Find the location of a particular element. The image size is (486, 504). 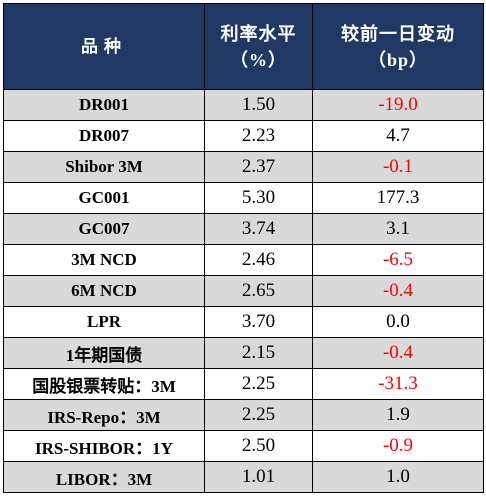

table-row: 1年期国债 2.15 -0.4 is located at coordinates (243, 353).